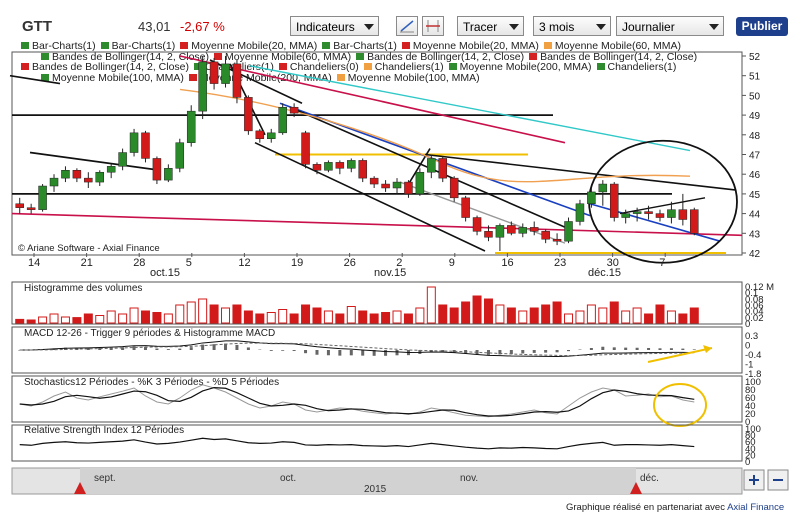 This screenshot has width=812, height=516. Describe the element at coordinates (325, 27) in the screenshot. I see `indicators-dropdown-label: Indicateurs` at that location.